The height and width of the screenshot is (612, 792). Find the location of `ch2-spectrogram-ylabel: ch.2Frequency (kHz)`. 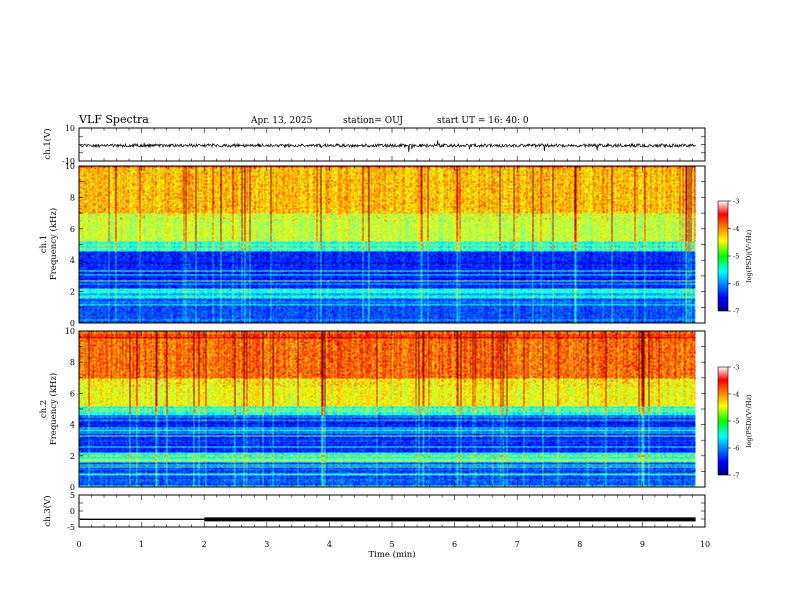

ch2-spectrogram-ylabel: ch.2Frequency (kHz) is located at coordinates (49, 409).